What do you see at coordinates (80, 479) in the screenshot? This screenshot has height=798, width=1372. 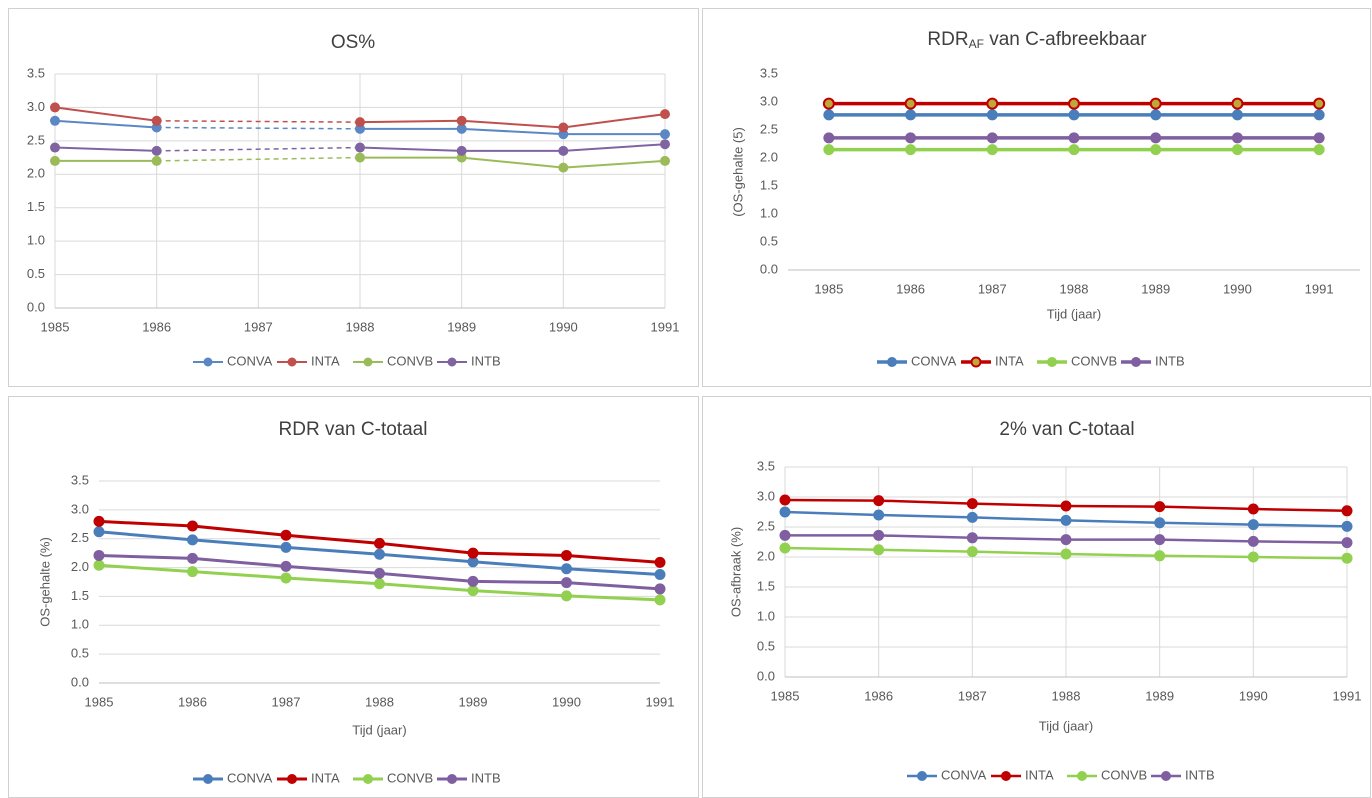 I see `y-tick-label: 3.5` at bounding box center [80, 479].